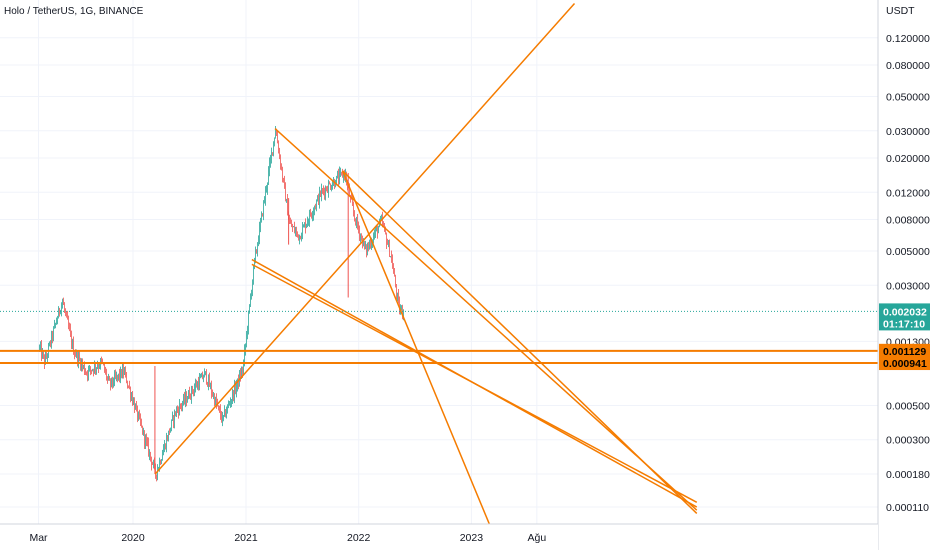  What do you see at coordinates (359, 538) in the screenshot?
I see `x-tick-label: 2022` at bounding box center [359, 538].